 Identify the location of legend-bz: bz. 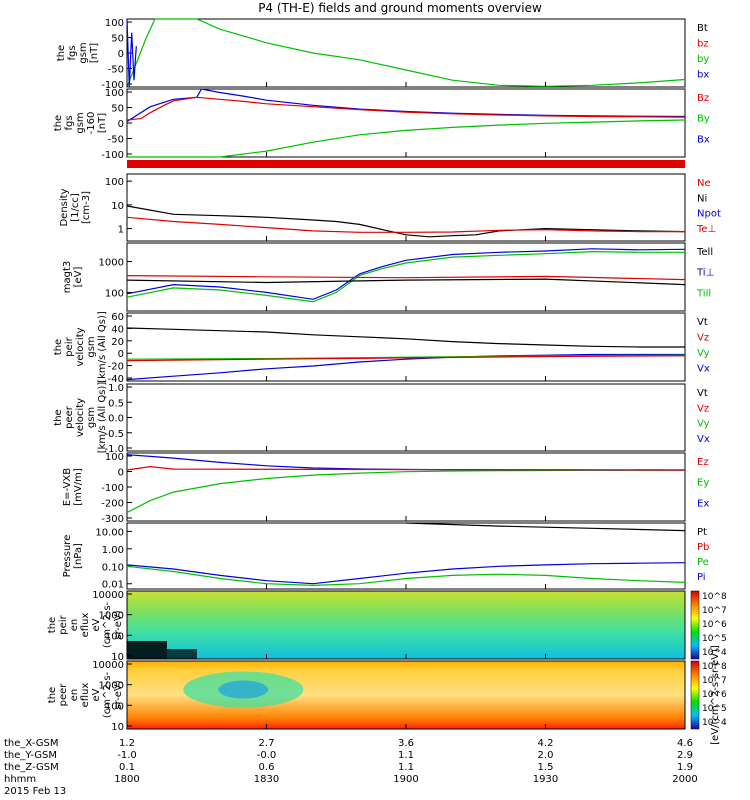
(703, 44).